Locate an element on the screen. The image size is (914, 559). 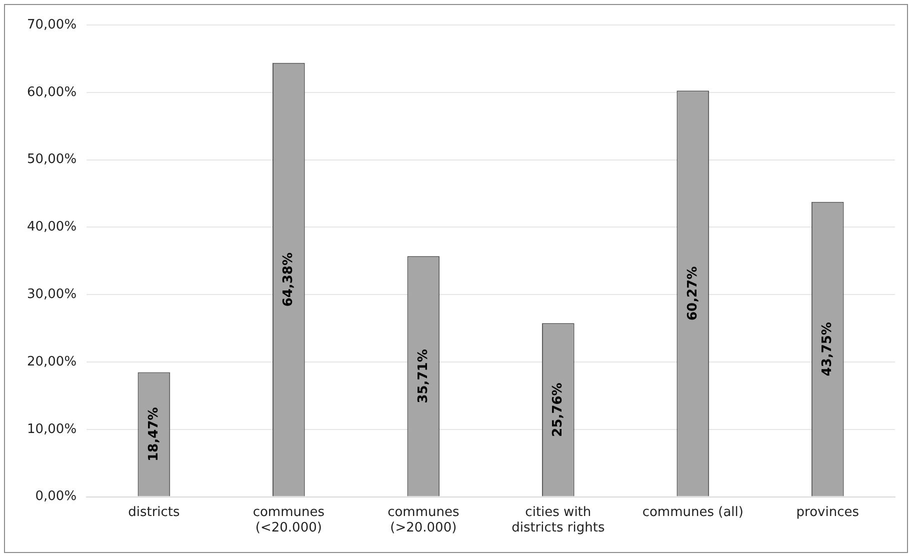
data-label: 35,71% is located at coordinates (423, 376).